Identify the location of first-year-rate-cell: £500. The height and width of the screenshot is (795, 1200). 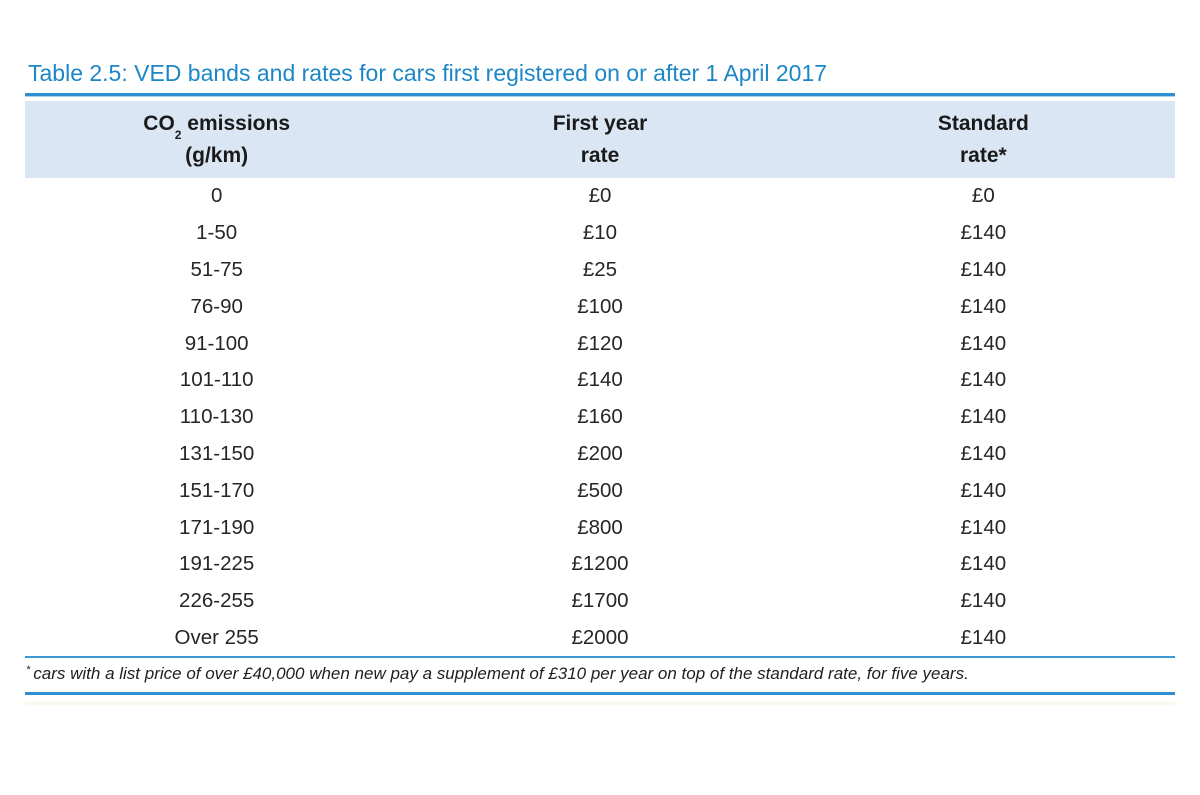
(600, 490).